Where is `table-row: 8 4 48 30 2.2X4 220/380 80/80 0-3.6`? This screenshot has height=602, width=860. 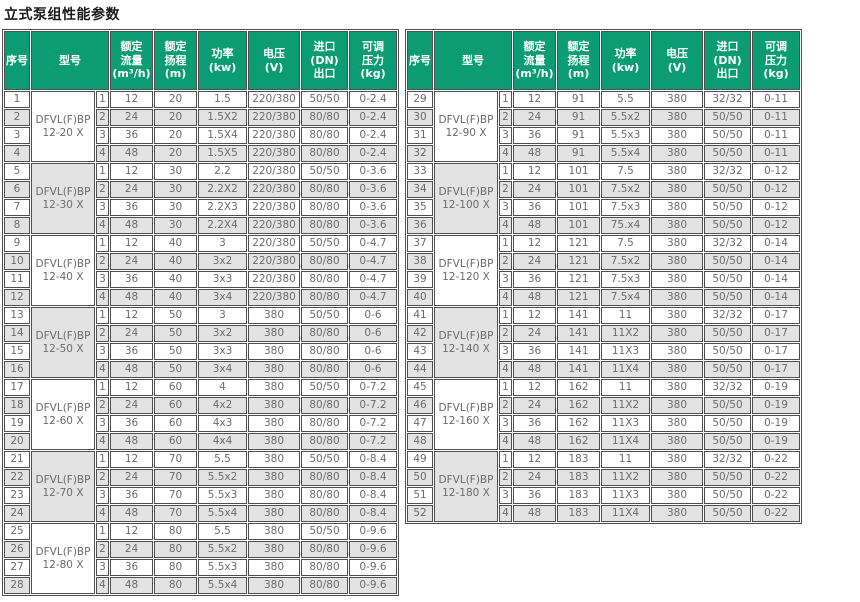
table-row: 8 4 48 30 2.2X4 220/380 80/80 0-3.6 is located at coordinates (200, 225).